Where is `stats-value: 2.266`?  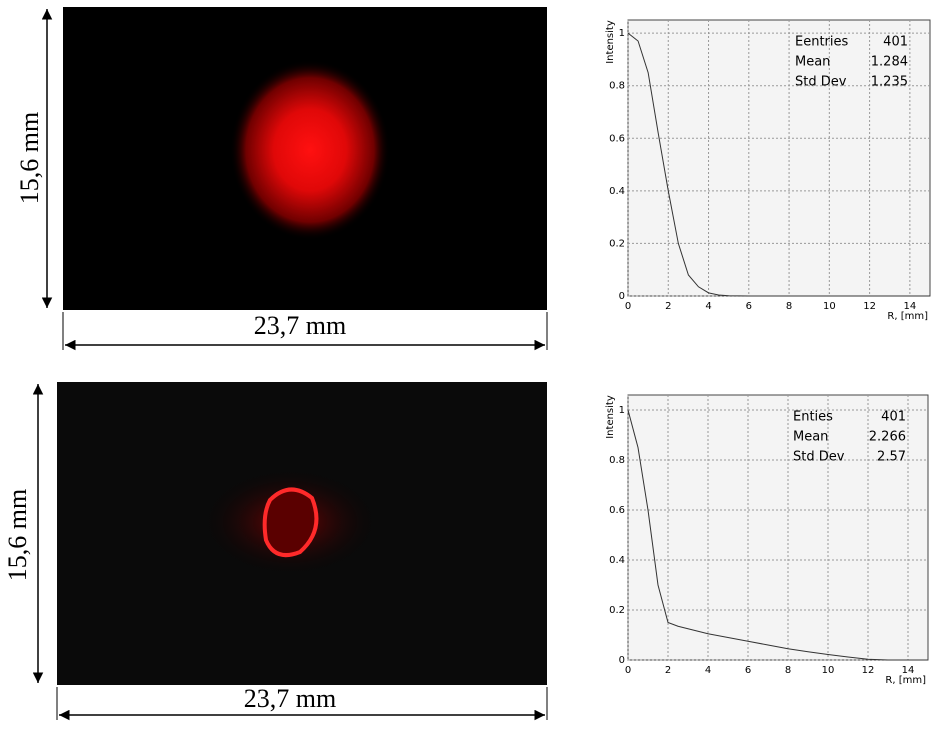 stats-value: 2.266 is located at coordinates (887, 437).